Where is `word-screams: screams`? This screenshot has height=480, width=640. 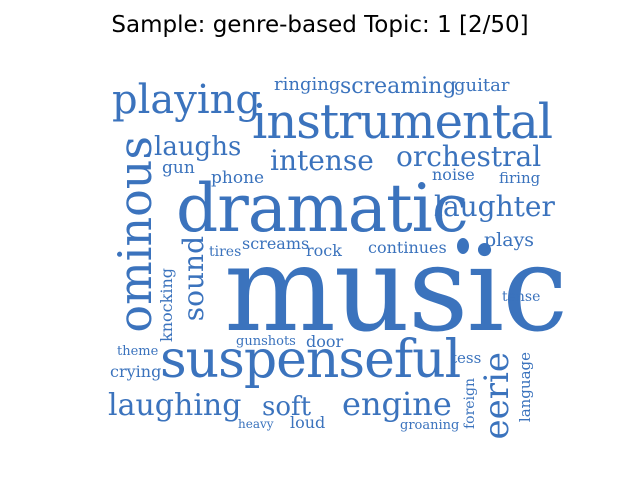 word-screams: screams is located at coordinates (276, 243).